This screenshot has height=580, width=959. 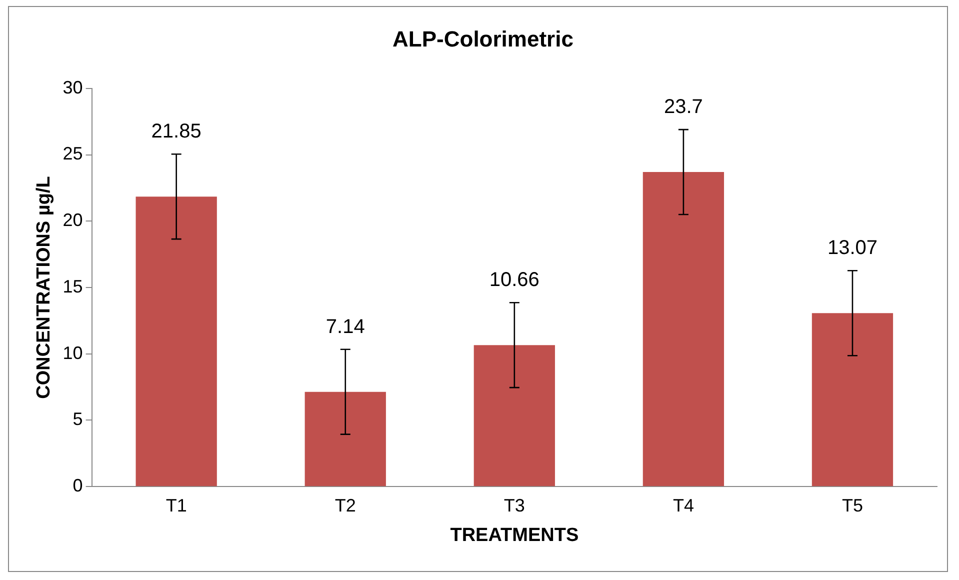 What do you see at coordinates (72, 220) in the screenshot?
I see `y-tick-label: 20` at bounding box center [72, 220].